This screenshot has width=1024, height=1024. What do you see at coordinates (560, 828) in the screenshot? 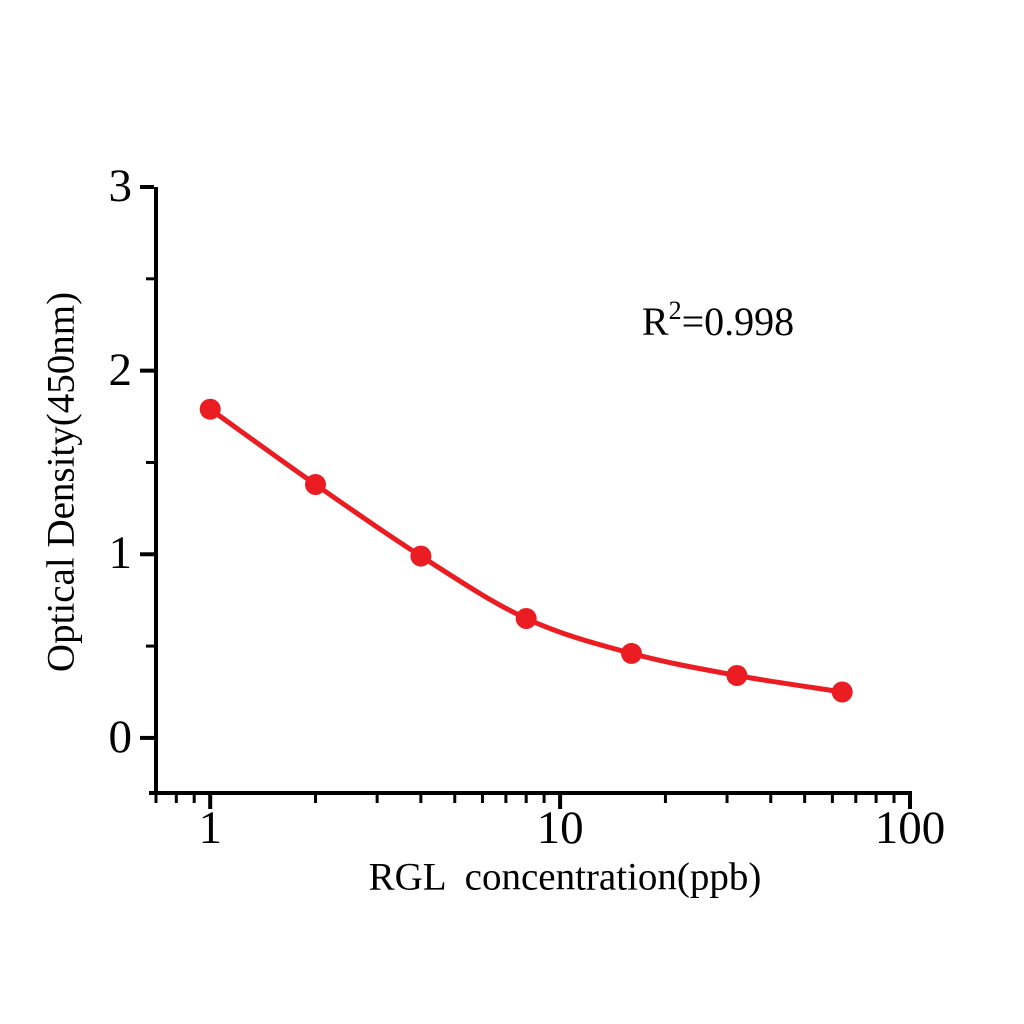
I see `x-tick-label: 10` at bounding box center [560, 828].